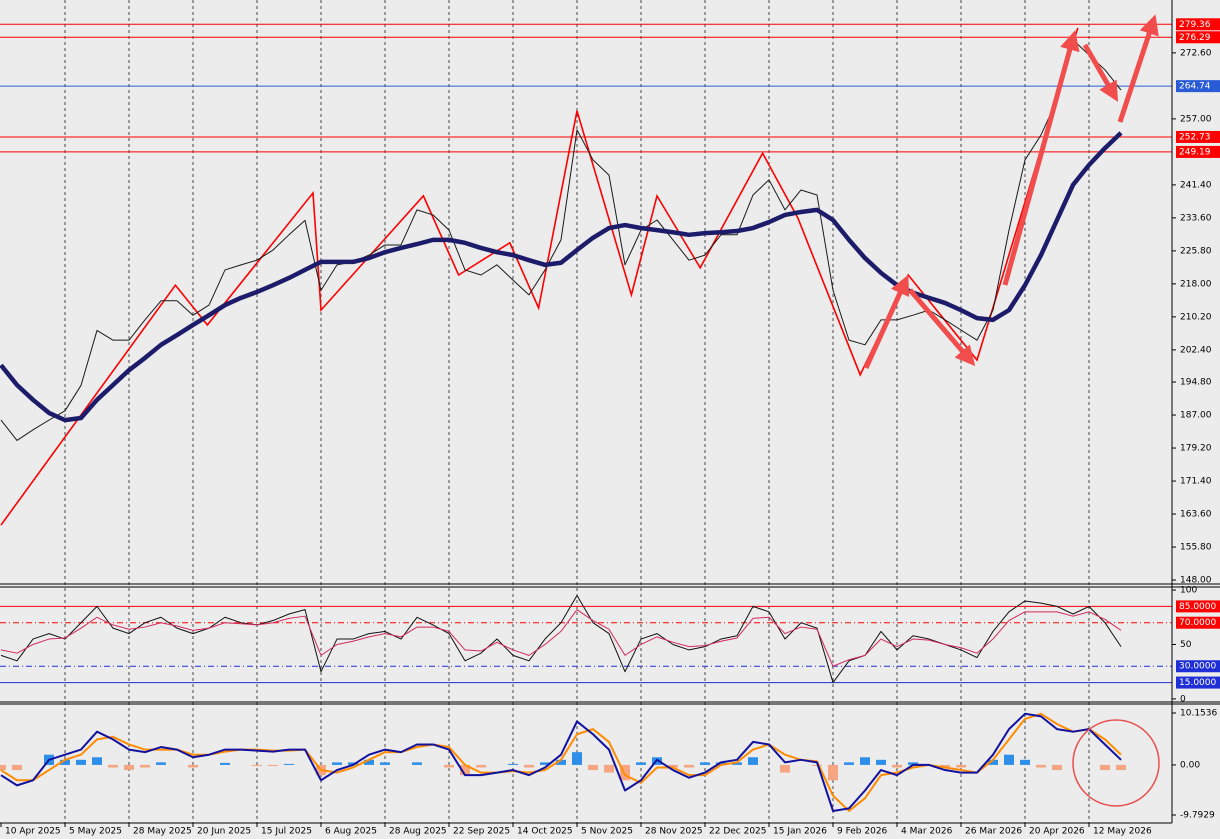 This screenshot has height=839, width=1220. Describe the element at coordinates (927, 832) in the screenshot. I see `x-tick-label: 4 Mar 2026` at that location.